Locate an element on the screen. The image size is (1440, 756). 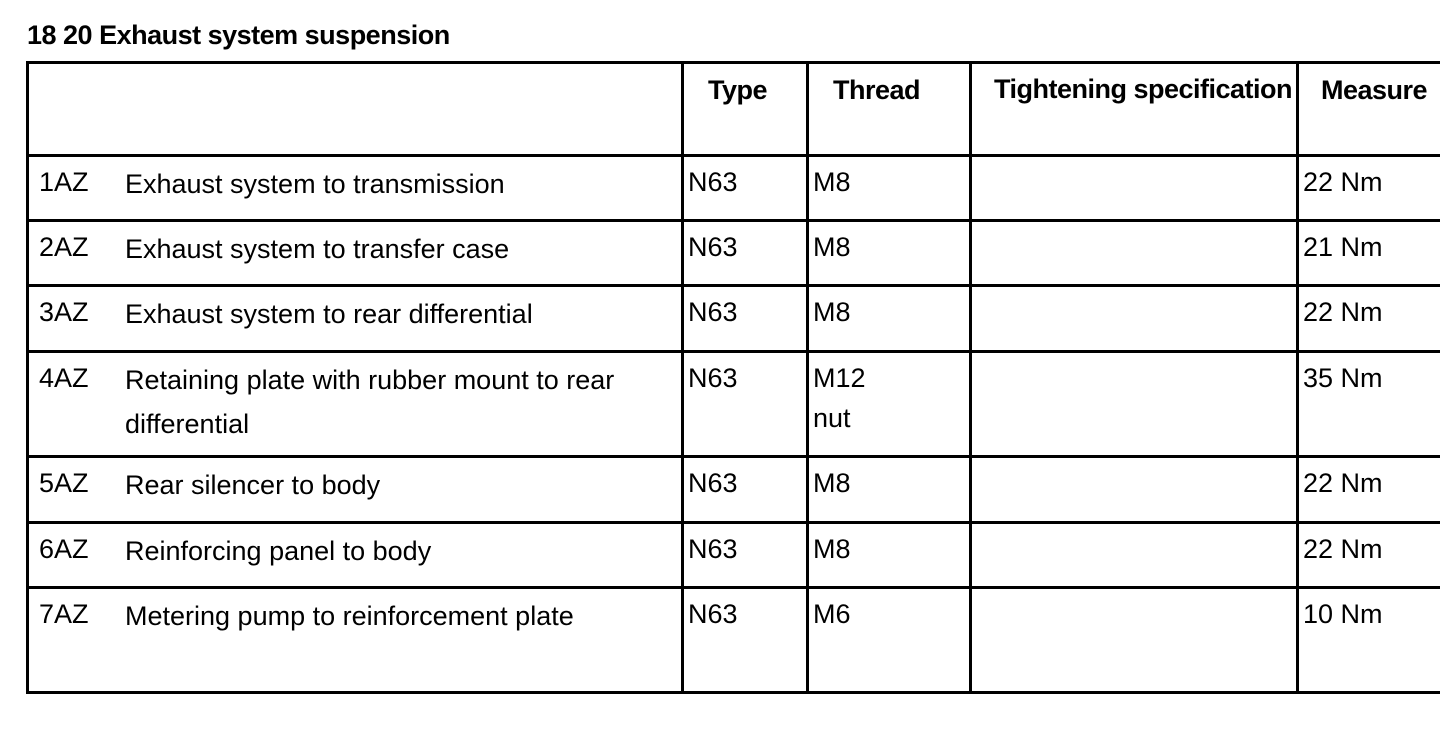
description-cell: 6AZ Reinforcing panel to body is located at coordinates (355, 555).